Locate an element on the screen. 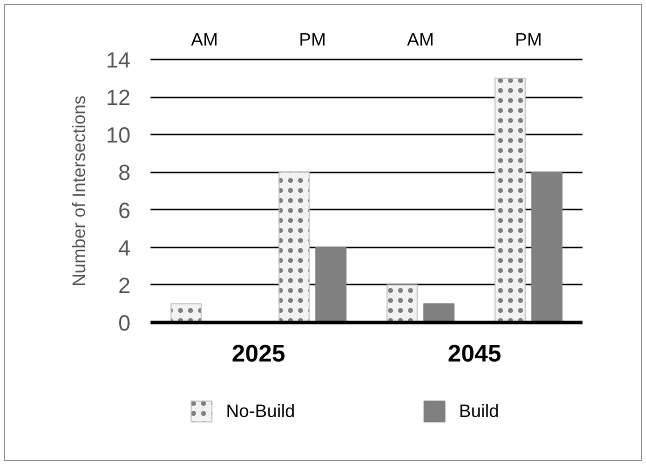 The height and width of the screenshot is (470, 646). legend-label: Build is located at coordinates (479, 411).